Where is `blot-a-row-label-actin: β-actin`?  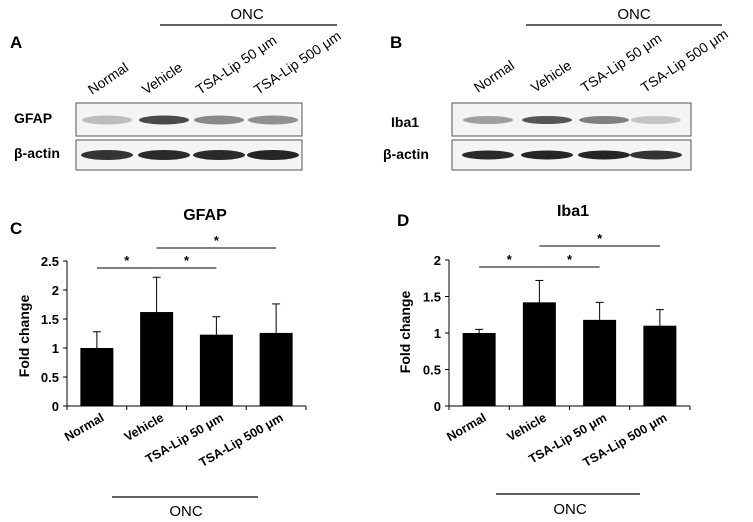
blot-a-row-label-actin: β-actin is located at coordinates (37, 153).